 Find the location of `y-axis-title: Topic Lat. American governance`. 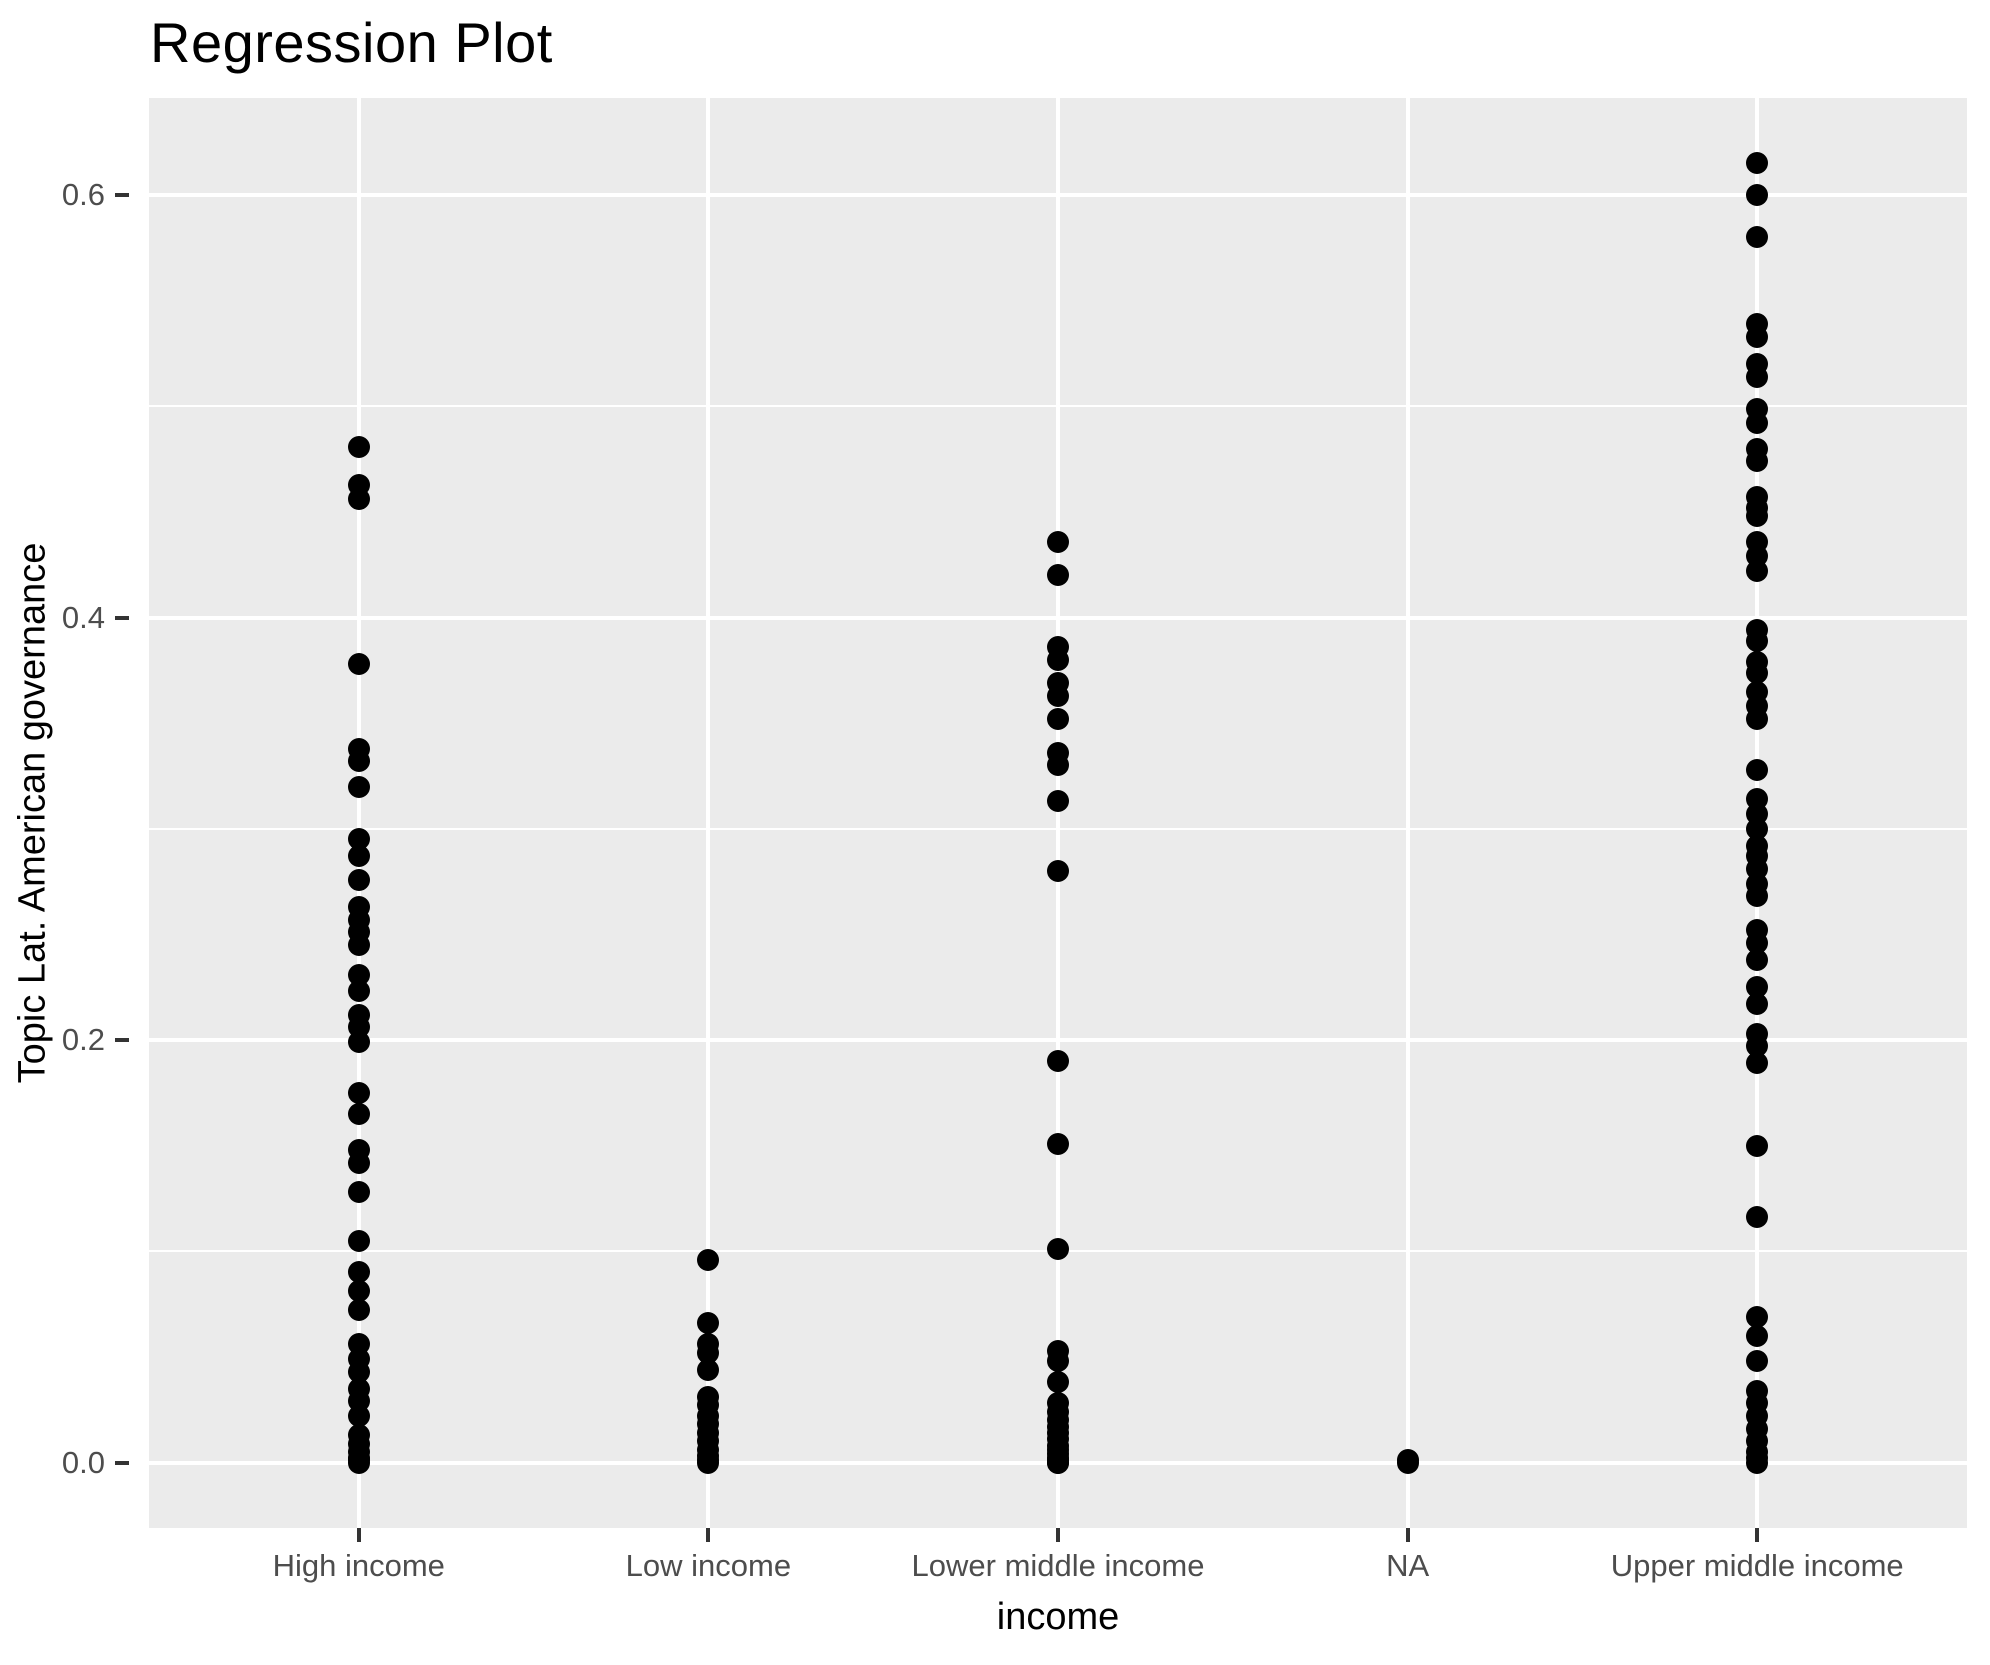

y-axis-title: Topic Lat. American governance is located at coordinates (32, 813).